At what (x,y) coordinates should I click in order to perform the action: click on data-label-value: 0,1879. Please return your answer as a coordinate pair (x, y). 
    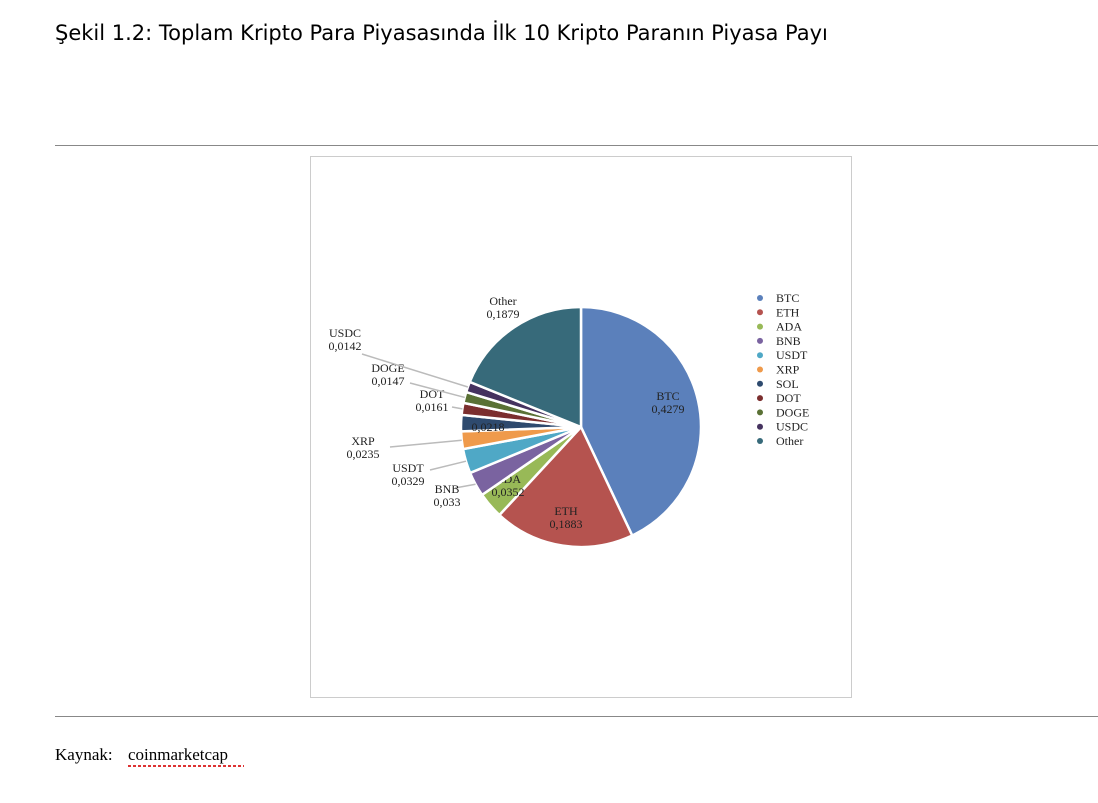
    Looking at the image, I should click on (503, 314).